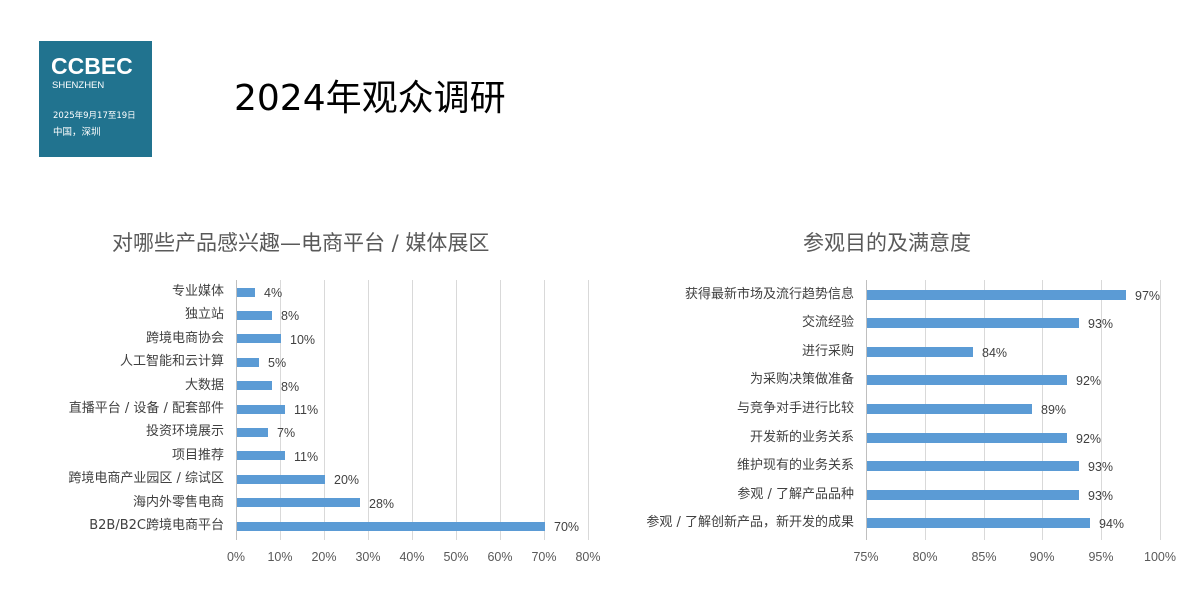 This screenshot has height=614, width=1200. I want to click on category-label: 跨境电商协会, so click(184, 338).